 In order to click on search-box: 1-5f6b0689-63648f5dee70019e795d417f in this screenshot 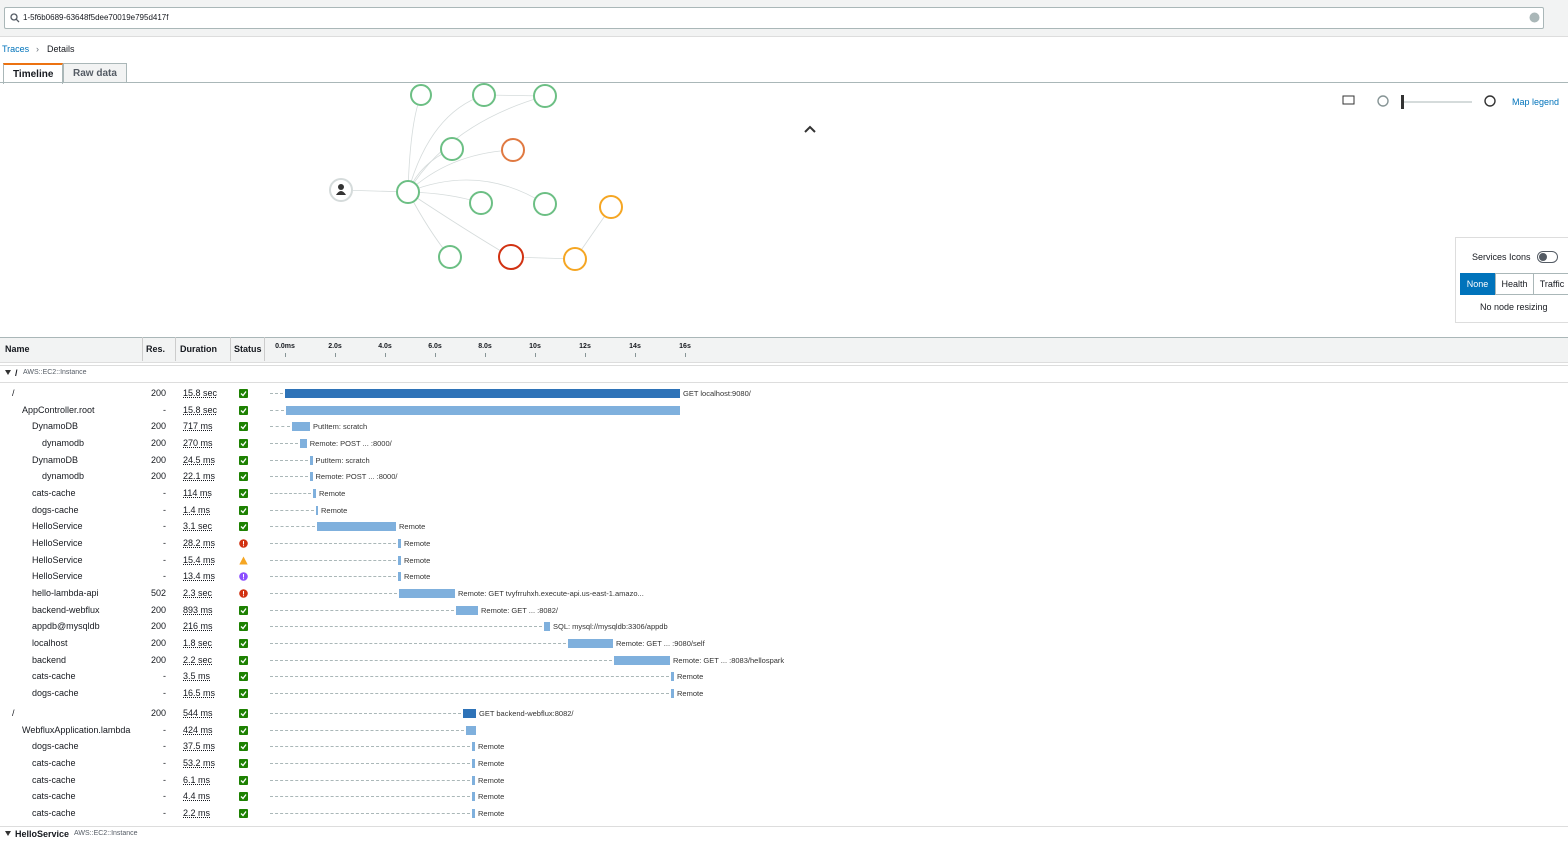, I will do `click(774, 18)`.